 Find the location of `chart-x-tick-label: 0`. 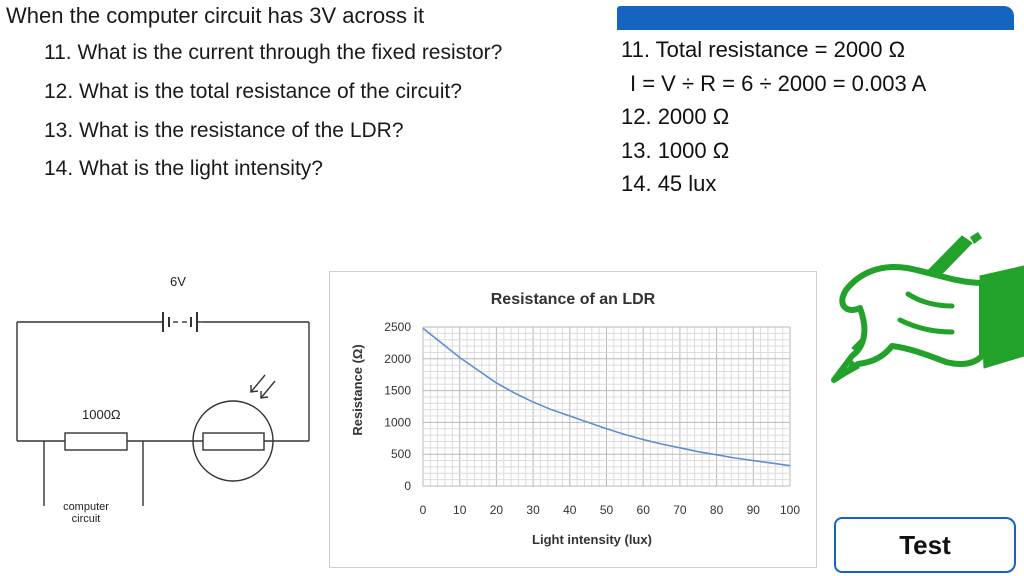

chart-x-tick-label: 0 is located at coordinates (423, 510).